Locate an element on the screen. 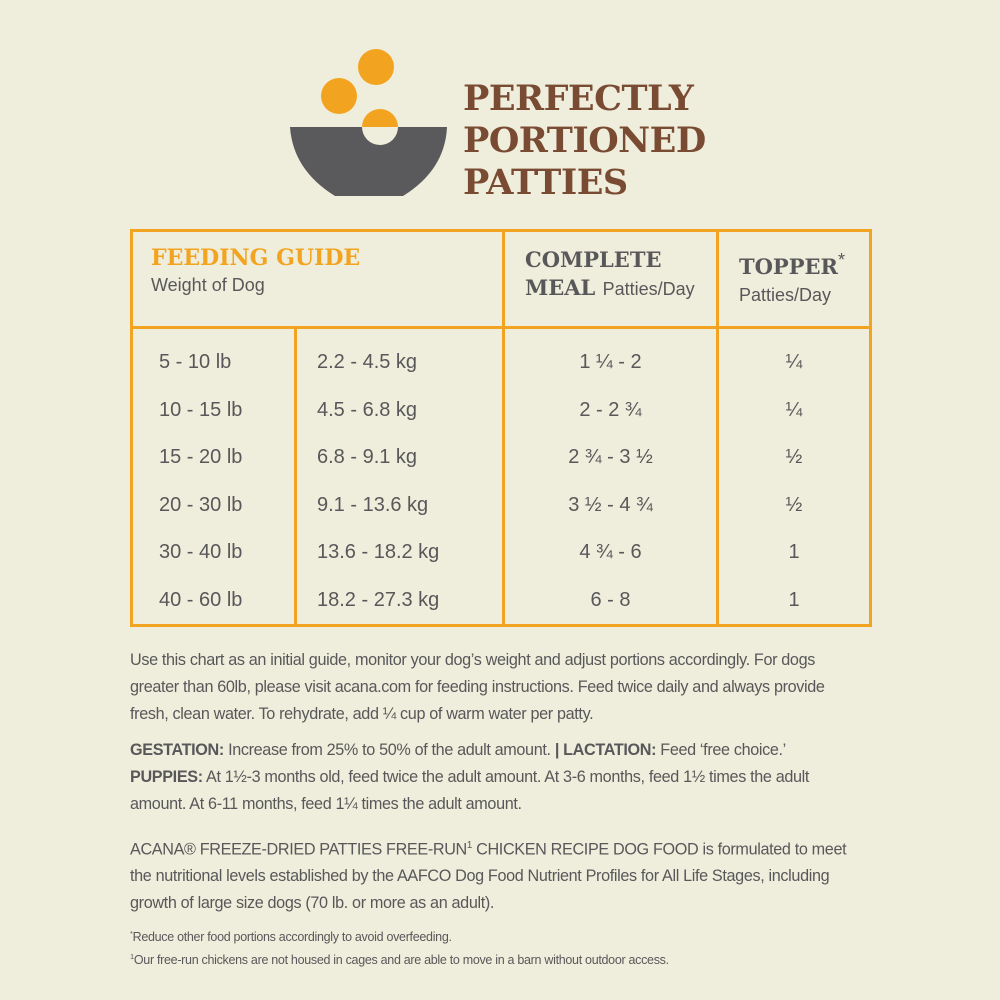  lactation-text: Feed ‘free choice.’ is located at coordinates (721, 750).